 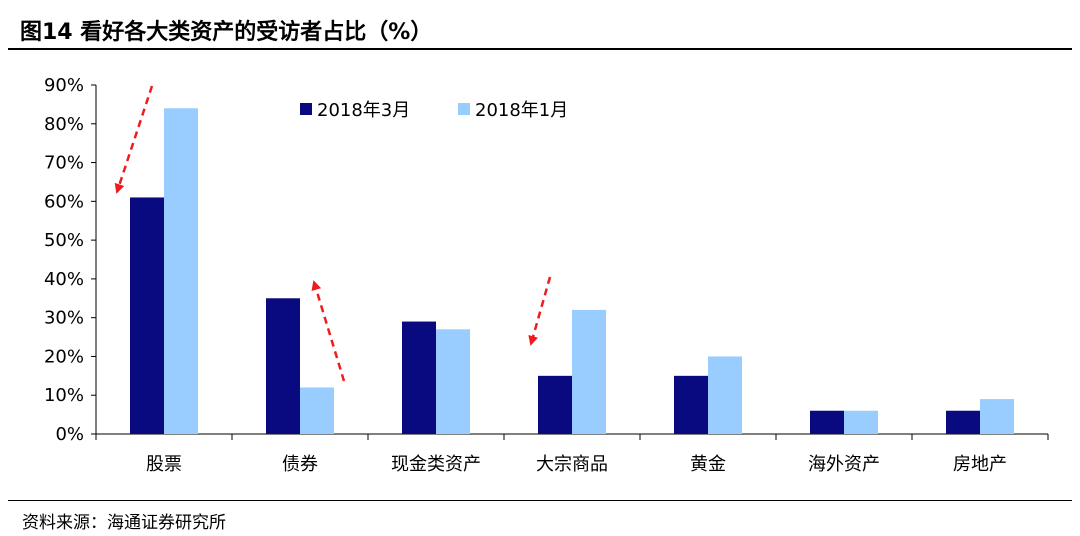 What do you see at coordinates (69, 434) in the screenshot?
I see `y-tick-label: 0%` at bounding box center [69, 434].